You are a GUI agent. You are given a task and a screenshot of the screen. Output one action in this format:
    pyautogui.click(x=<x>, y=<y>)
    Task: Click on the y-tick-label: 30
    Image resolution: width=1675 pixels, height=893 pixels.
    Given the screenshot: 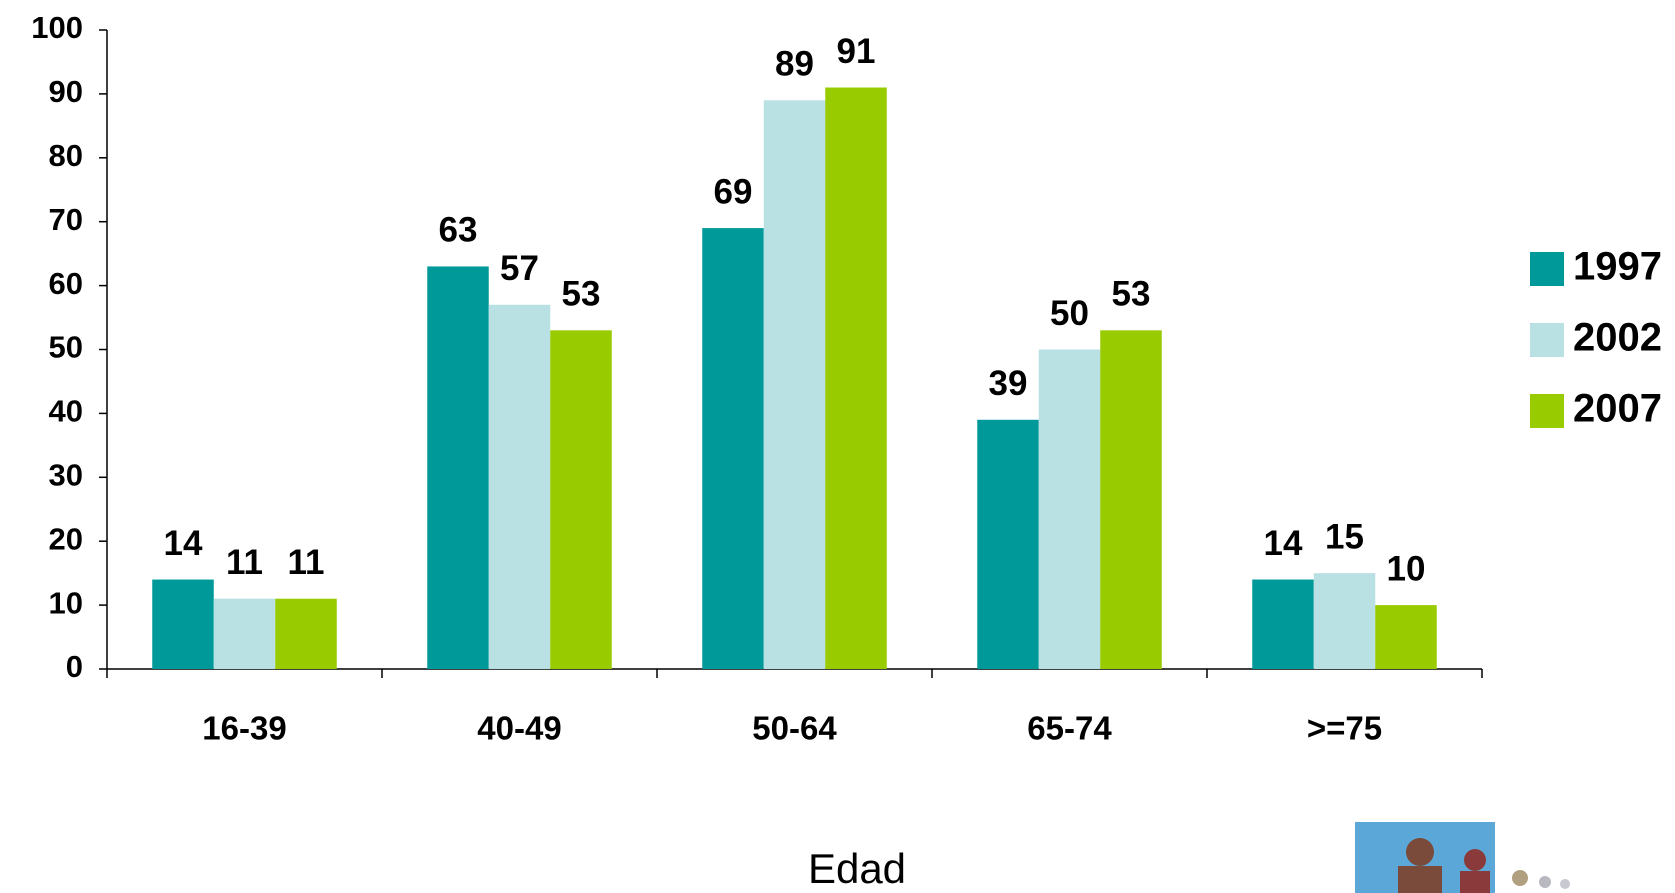 What is the action you would take?
    pyautogui.click(x=66, y=474)
    